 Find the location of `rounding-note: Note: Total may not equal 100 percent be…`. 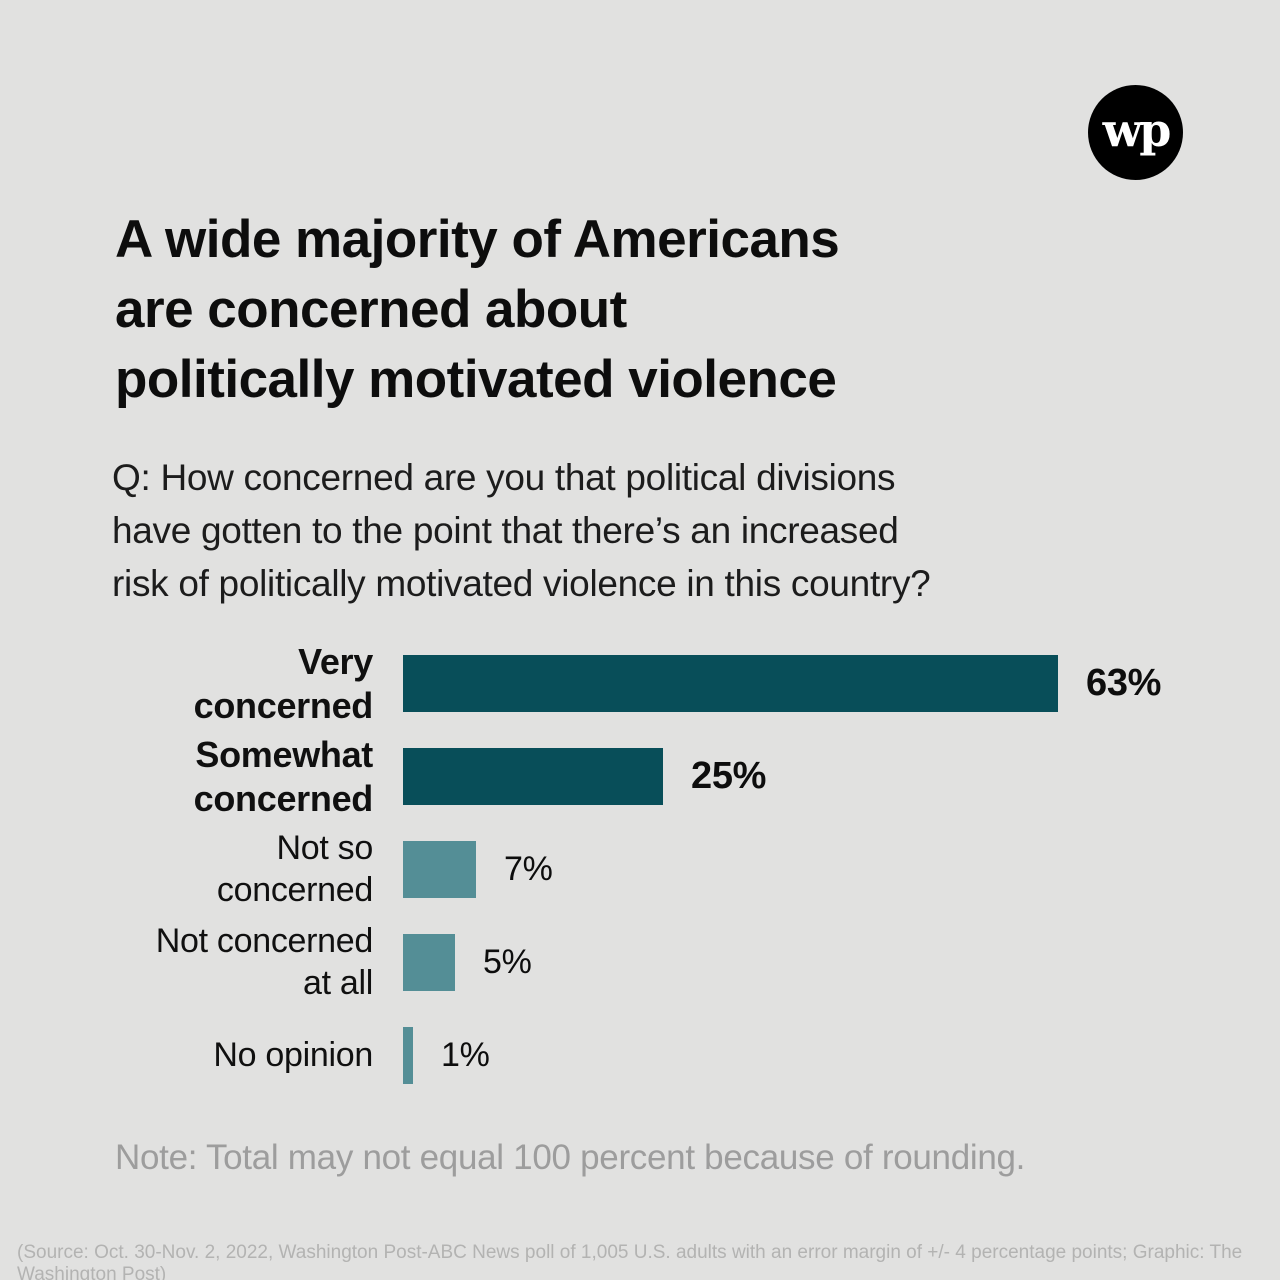

rounding-note: Note: Total may not equal 100 percent be… is located at coordinates (570, 1157).